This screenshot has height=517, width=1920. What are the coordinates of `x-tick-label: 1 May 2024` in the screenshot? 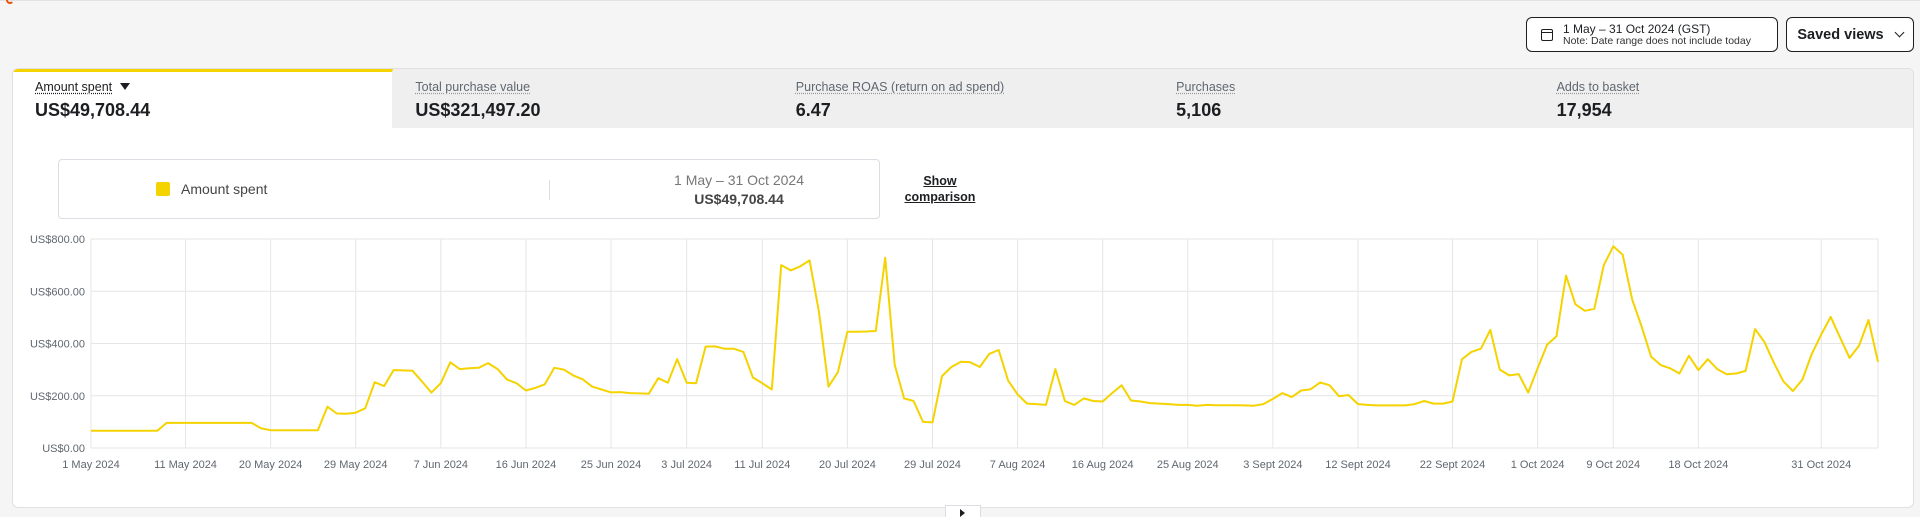 It's located at (90, 465).